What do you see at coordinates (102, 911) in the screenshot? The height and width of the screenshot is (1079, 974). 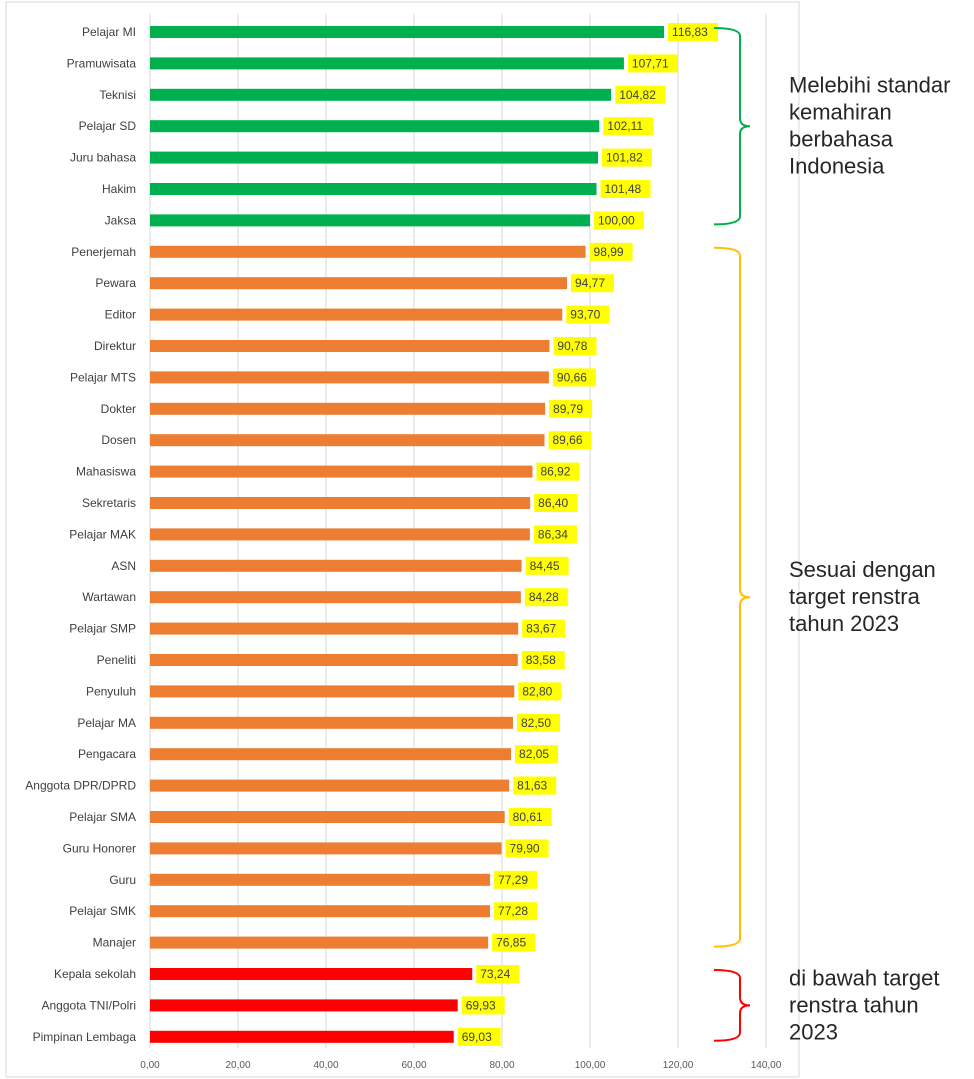 I see `category-label: Pelajar SMK` at bounding box center [102, 911].